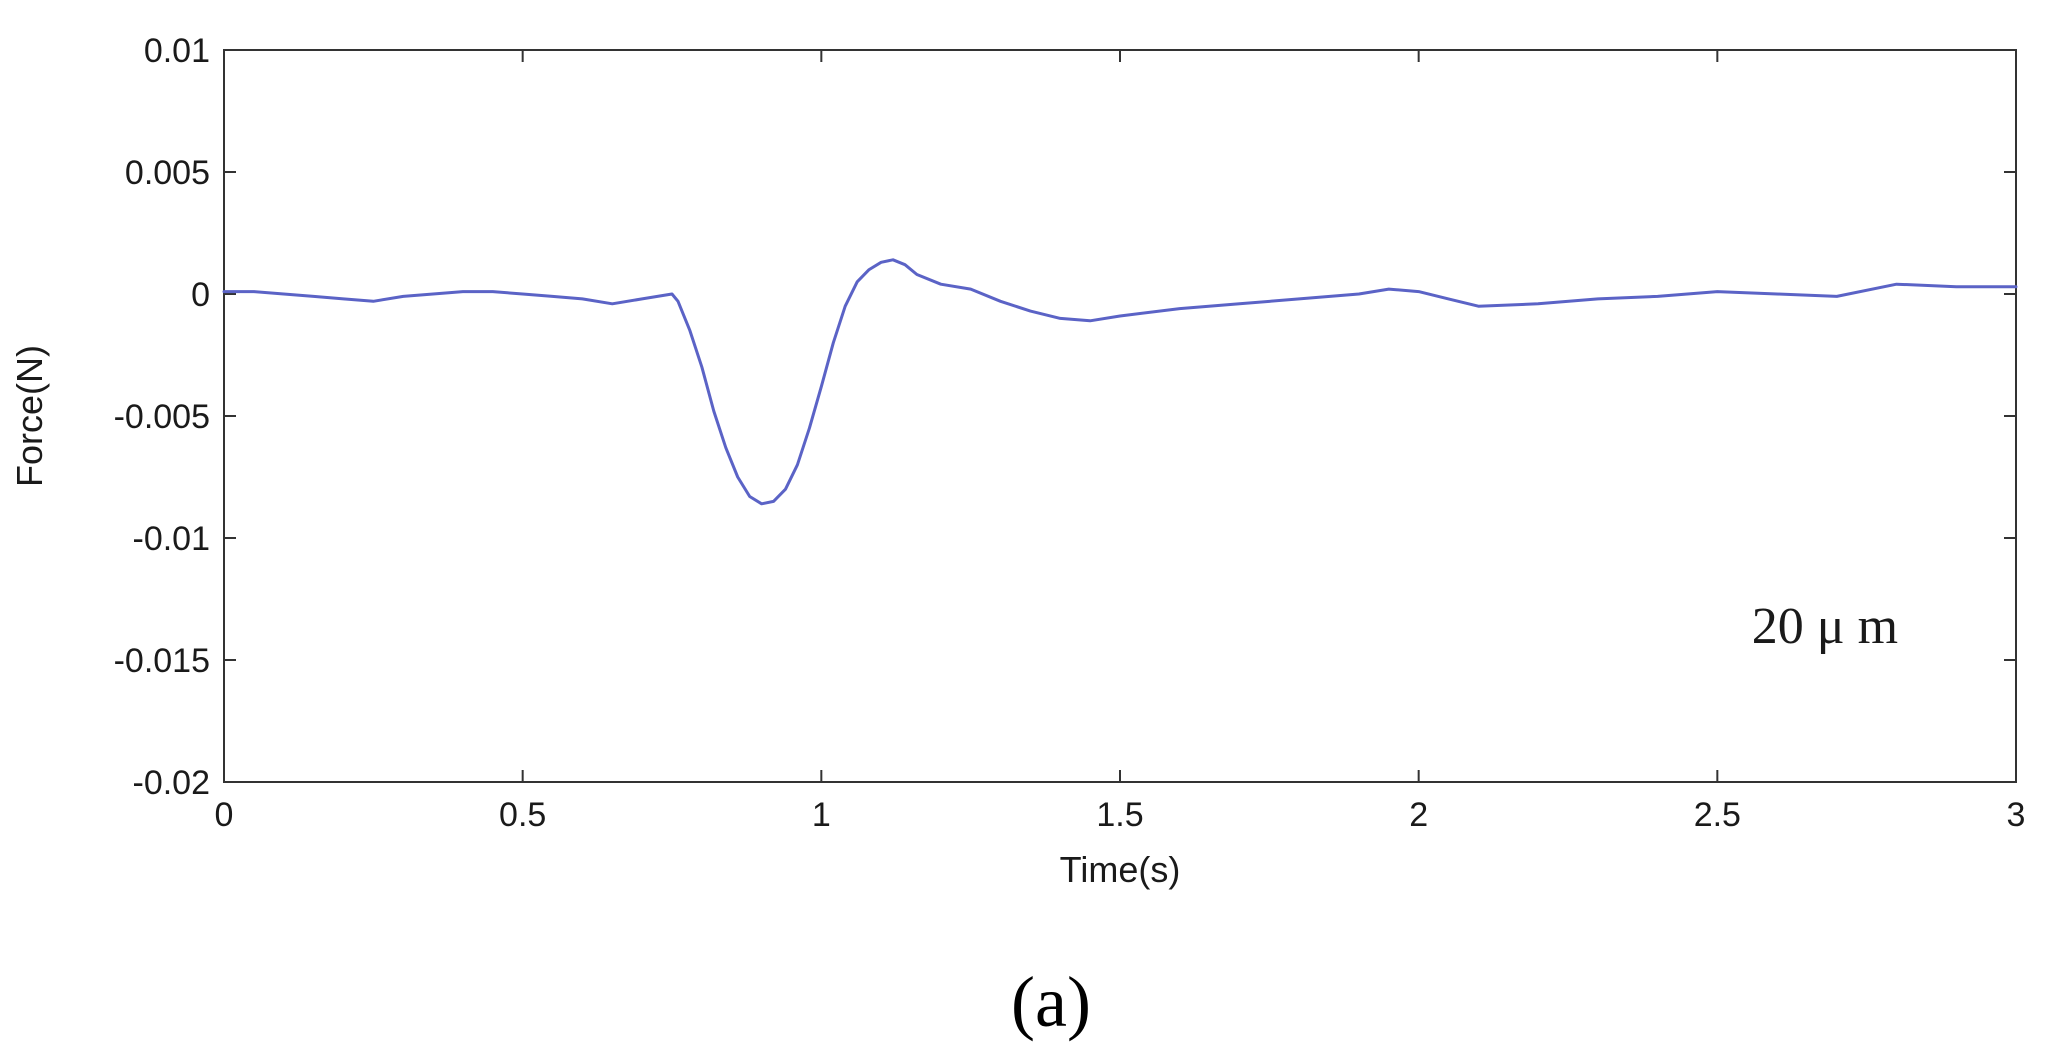 Image resolution: width=2048 pixels, height=1055 pixels. I want to click on x-tick-label: 0.5, so click(522, 815).